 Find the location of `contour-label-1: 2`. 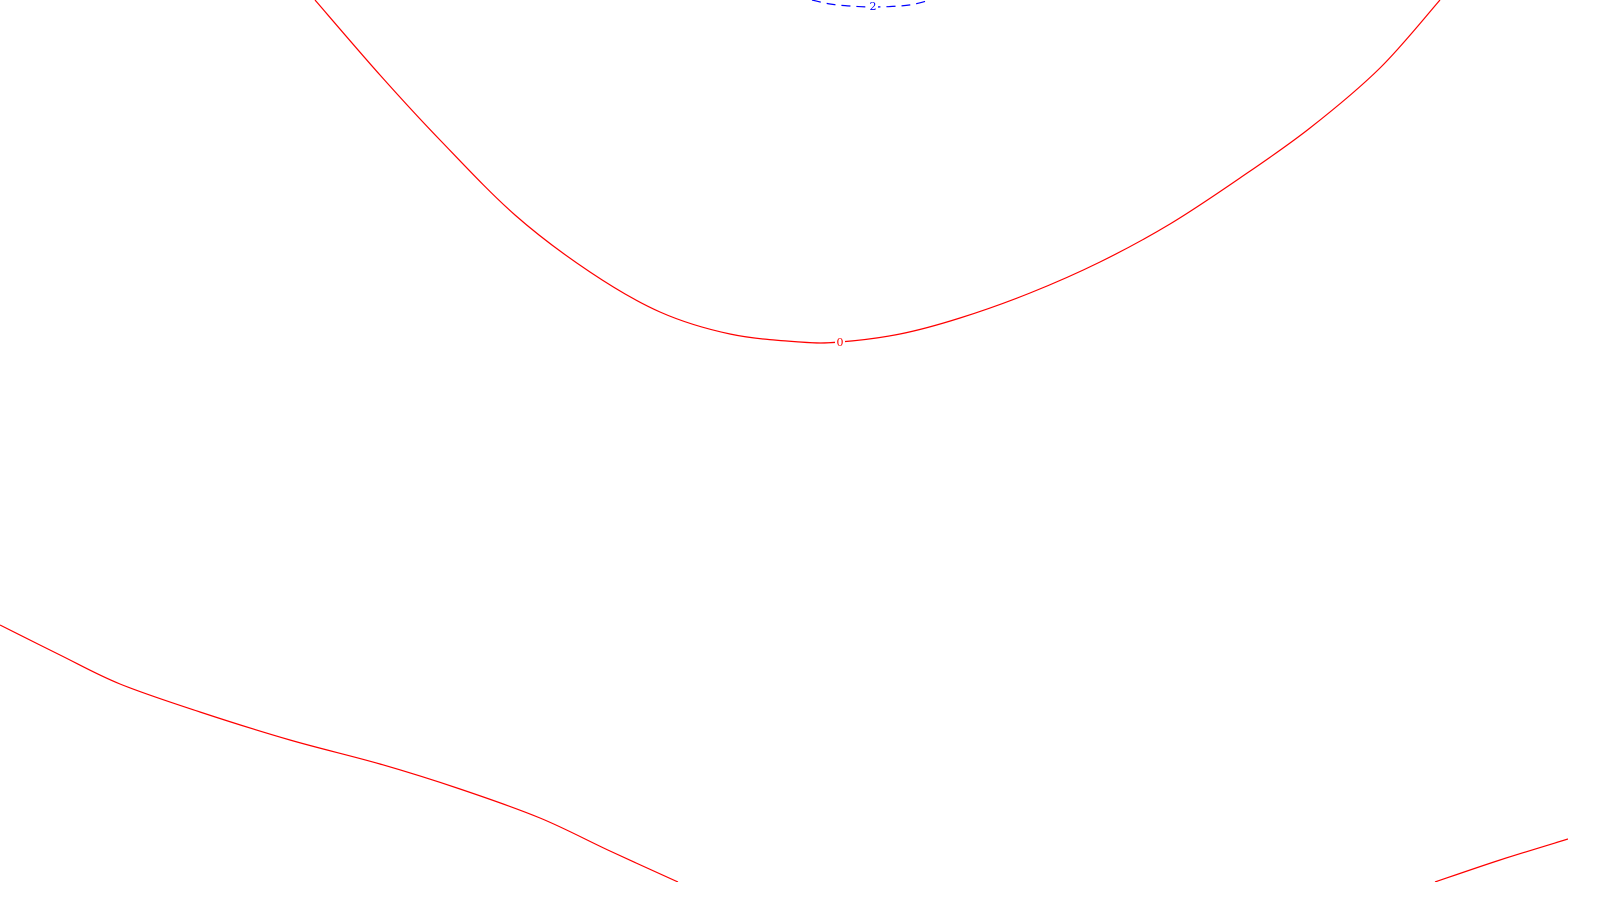

contour-label-1: 2 is located at coordinates (873, 6).